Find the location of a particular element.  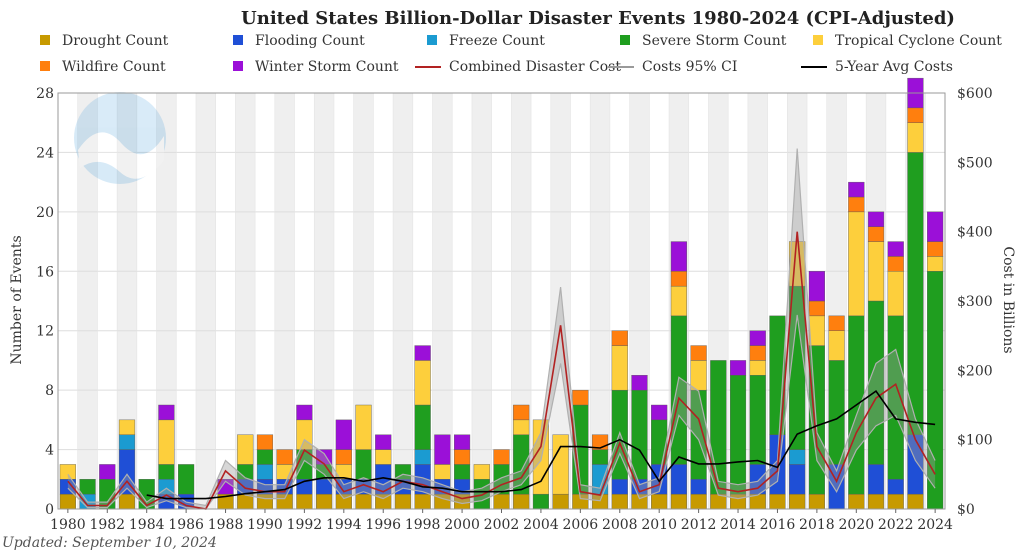

legend-label: Combined Disaster Cost is located at coordinates (535, 67).